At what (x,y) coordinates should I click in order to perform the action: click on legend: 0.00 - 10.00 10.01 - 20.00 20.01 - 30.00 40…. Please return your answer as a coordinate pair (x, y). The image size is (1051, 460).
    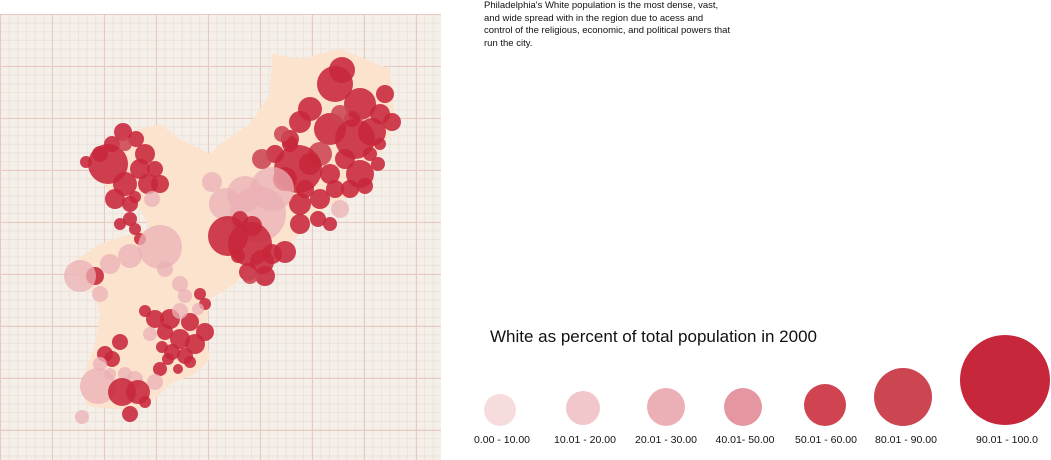
    Looking at the image, I should click on (762, 390).